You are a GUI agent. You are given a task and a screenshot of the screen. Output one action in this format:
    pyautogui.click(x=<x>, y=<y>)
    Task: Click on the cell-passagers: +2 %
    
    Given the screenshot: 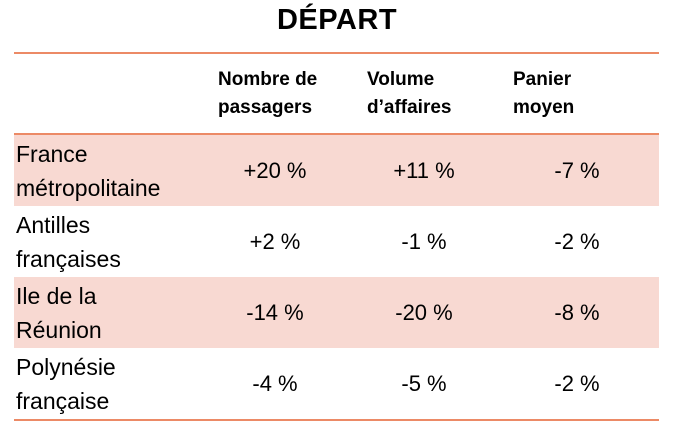 What is the action you would take?
    pyautogui.click(x=275, y=241)
    